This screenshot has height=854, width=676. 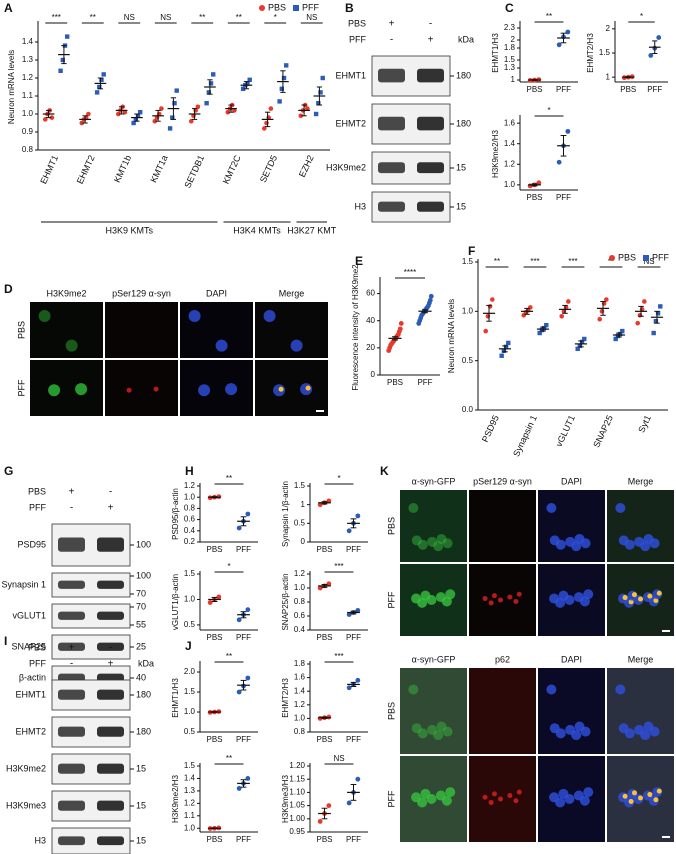 What do you see at coordinates (300, 615) in the screenshot?
I see `y-tick-label: 0.6` at bounding box center [300, 615].